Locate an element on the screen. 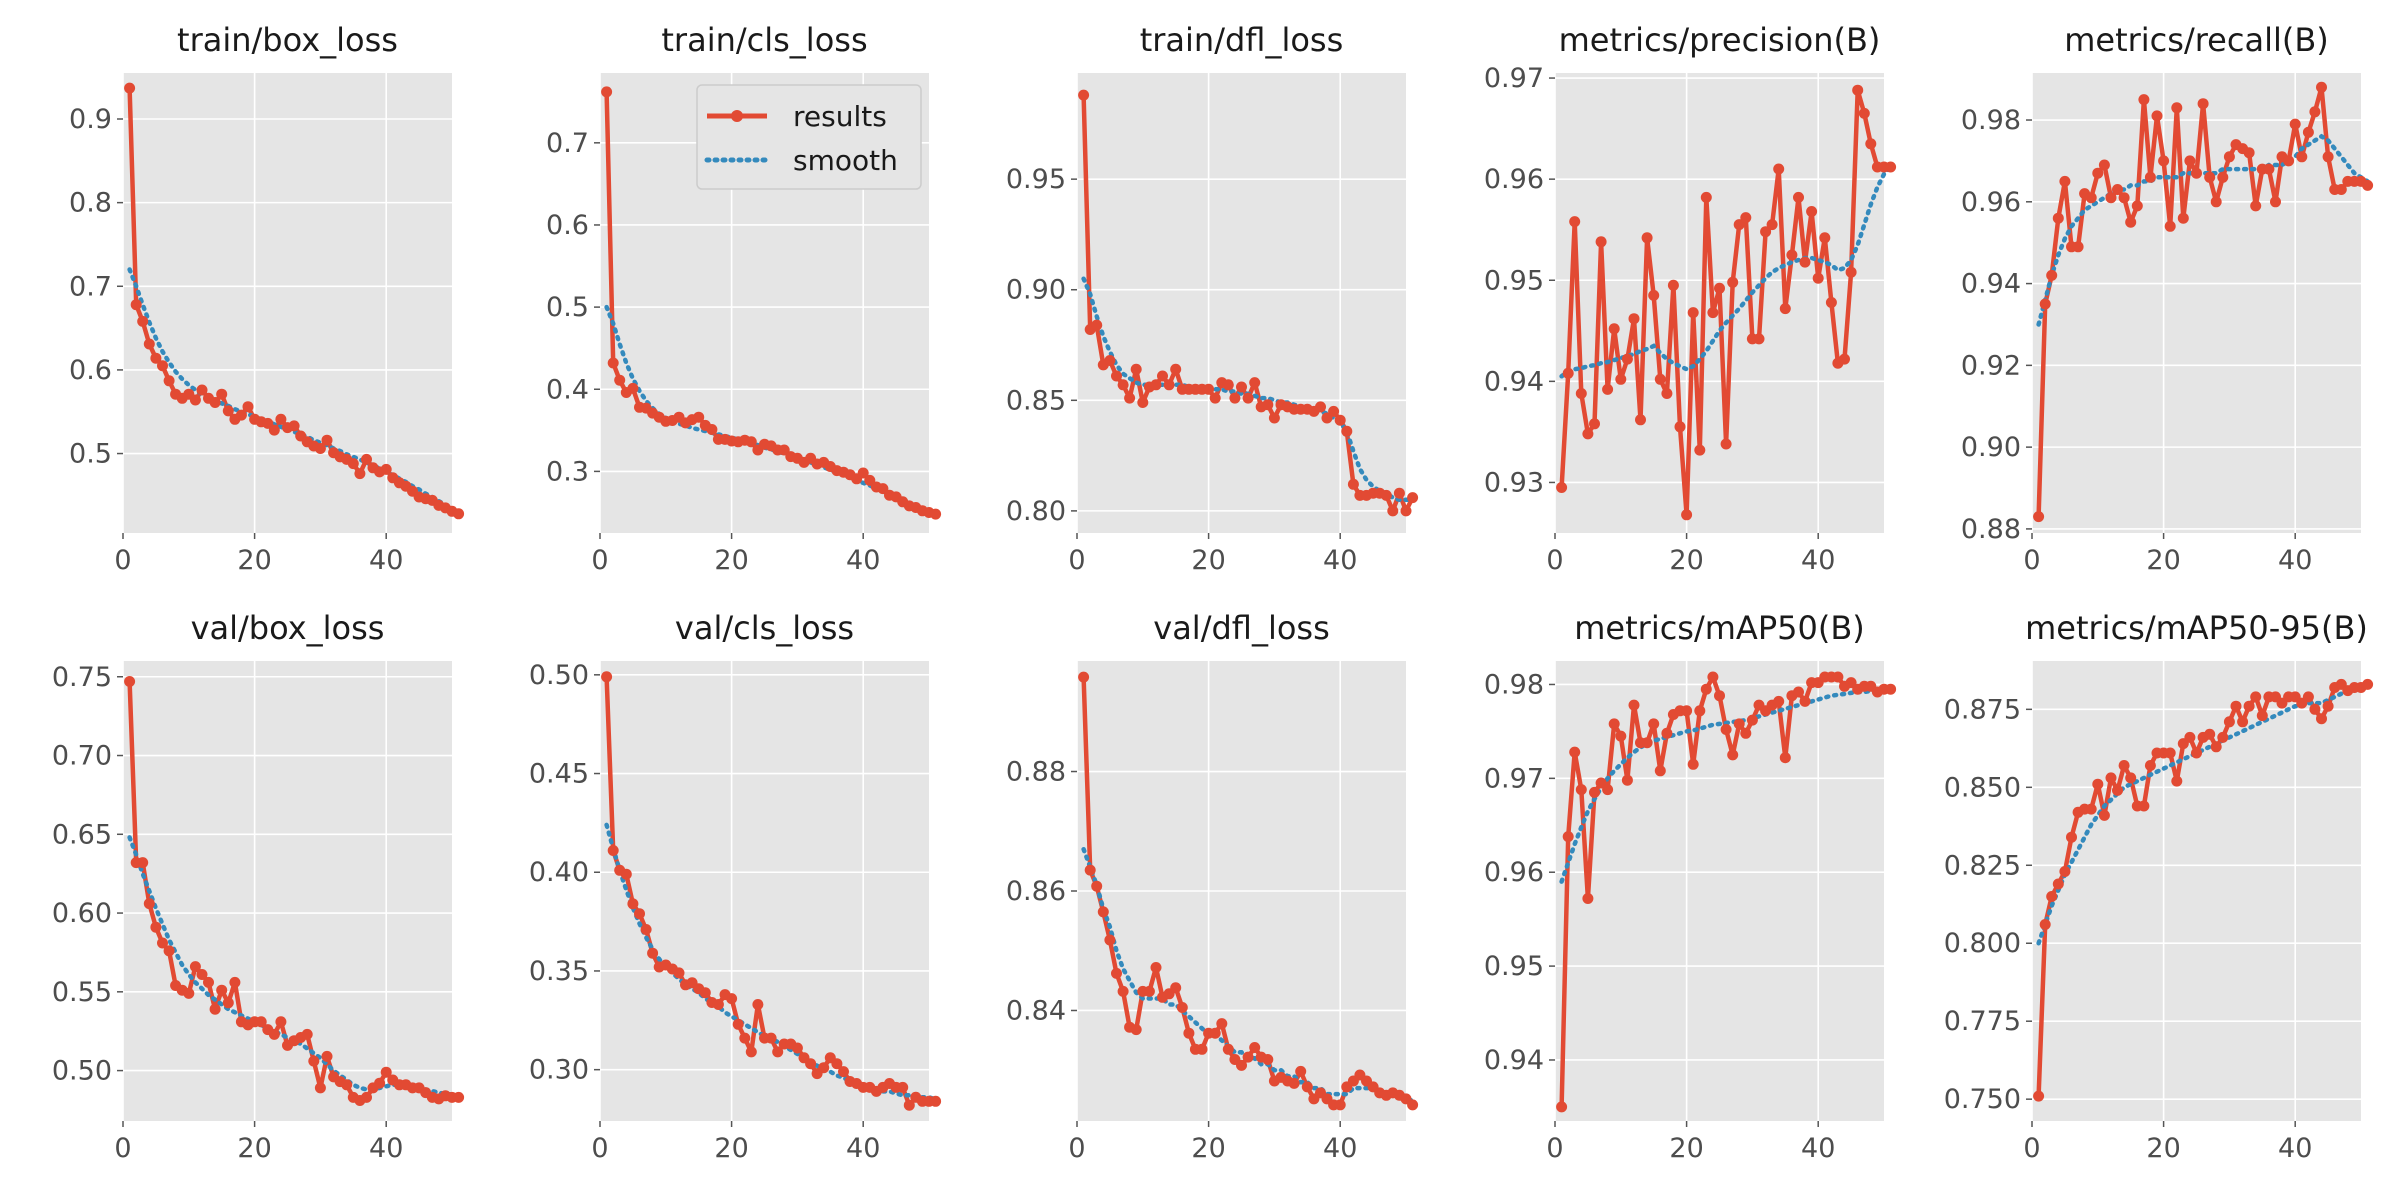 The width and height of the screenshot is (2400, 1200). chart-legend: results smooth is located at coordinates (809, 137).